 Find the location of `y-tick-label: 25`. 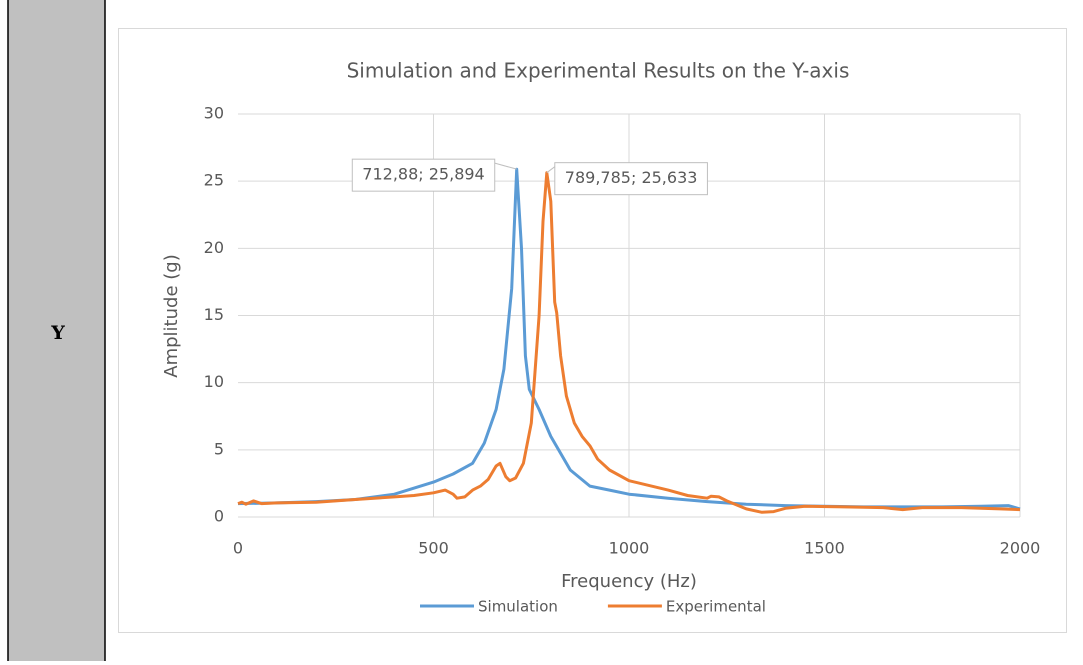

y-tick-label: 25 is located at coordinates (214, 180).